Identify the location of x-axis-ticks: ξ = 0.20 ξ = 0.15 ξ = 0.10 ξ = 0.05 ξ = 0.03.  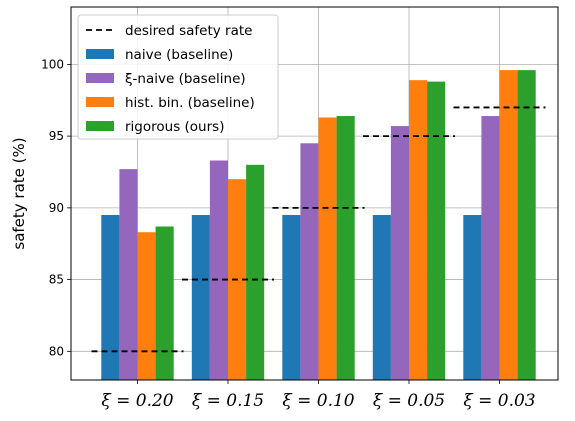
(318, 395).